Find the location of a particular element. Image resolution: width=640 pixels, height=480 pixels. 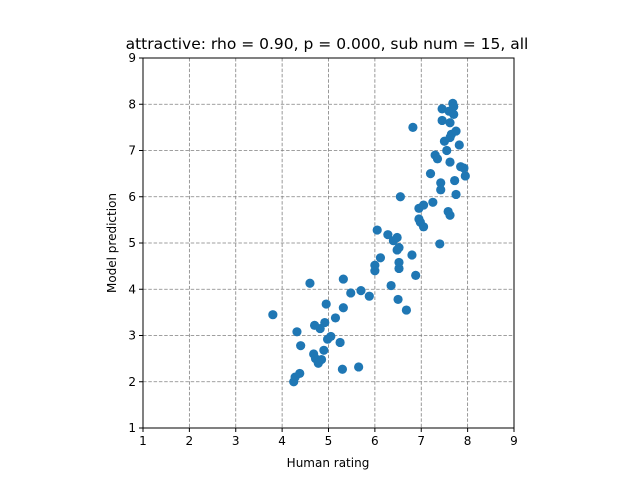

x-tick-label: 8 is located at coordinates (468, 441).